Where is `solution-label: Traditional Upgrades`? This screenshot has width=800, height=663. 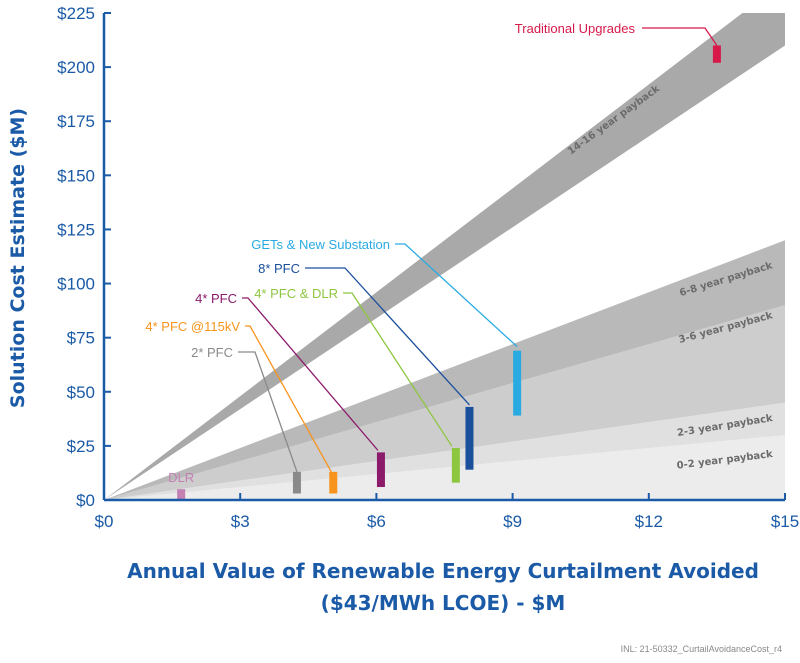
solution-label: Traditional Upgrades is located at coordinates (575, 28).